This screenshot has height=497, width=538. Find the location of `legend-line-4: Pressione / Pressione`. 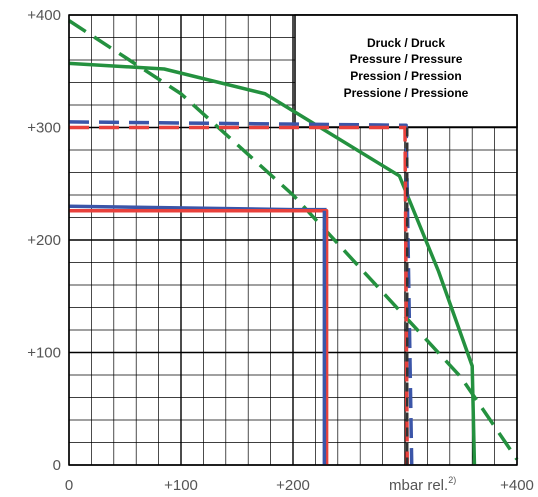

legend-line-4: Pressione / Pressione is located at coordinates (406, 93).